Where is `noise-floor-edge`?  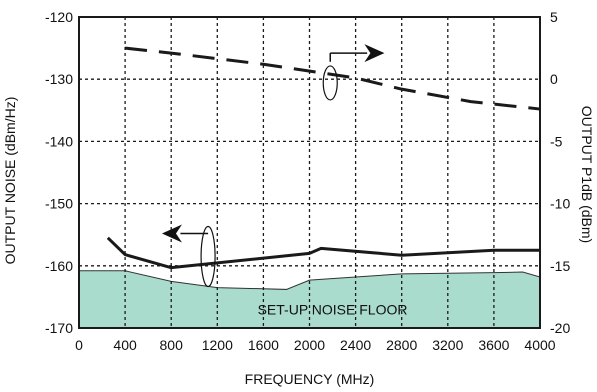 noise-floor-edge is located at coordinates (310, 280).